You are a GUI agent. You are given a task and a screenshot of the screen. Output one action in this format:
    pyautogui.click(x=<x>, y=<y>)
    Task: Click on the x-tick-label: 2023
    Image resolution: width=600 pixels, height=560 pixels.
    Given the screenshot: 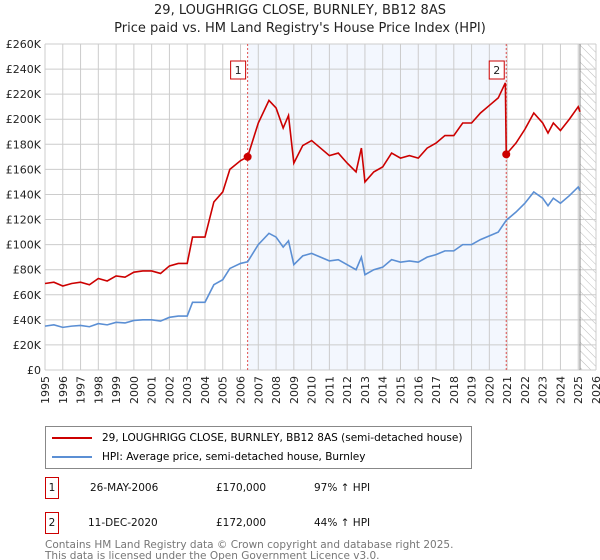 What is the action you would take?
    pyautogui.click(x=543, y=390)
    